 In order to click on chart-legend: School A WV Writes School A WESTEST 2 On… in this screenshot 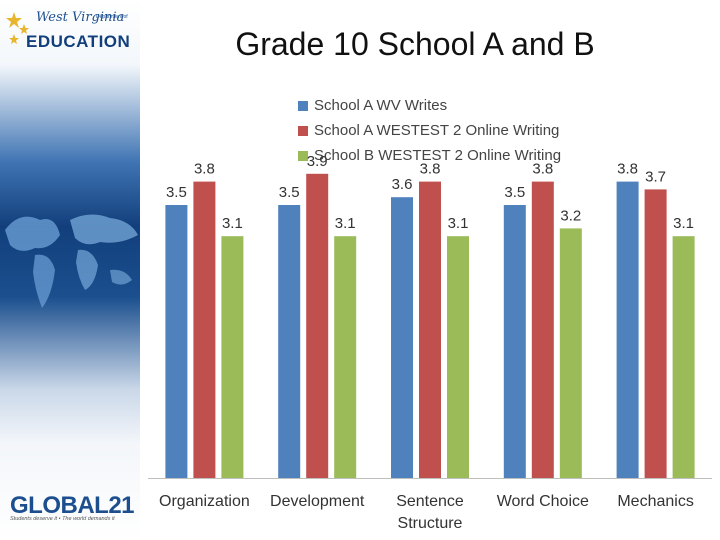, I will do `click(429, 130)`.